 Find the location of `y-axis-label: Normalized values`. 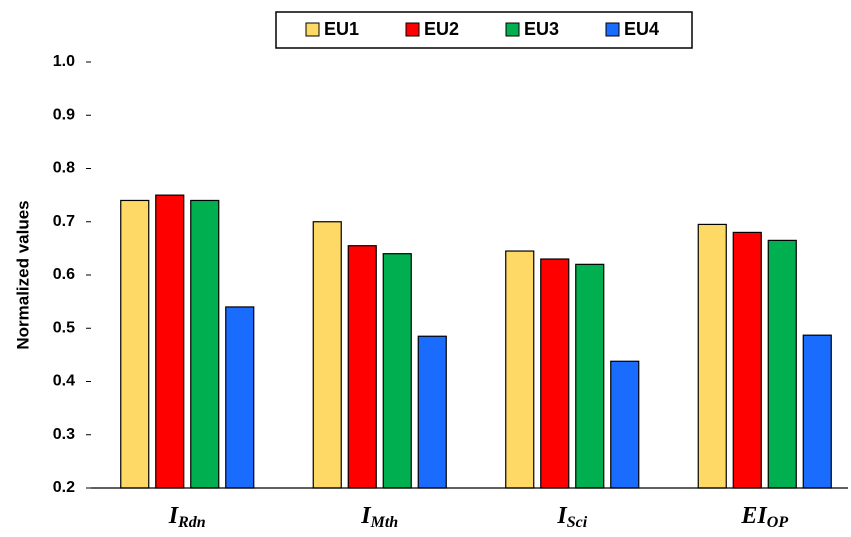

y-axis-label: Normalized values is located at coordinates (22, 274).